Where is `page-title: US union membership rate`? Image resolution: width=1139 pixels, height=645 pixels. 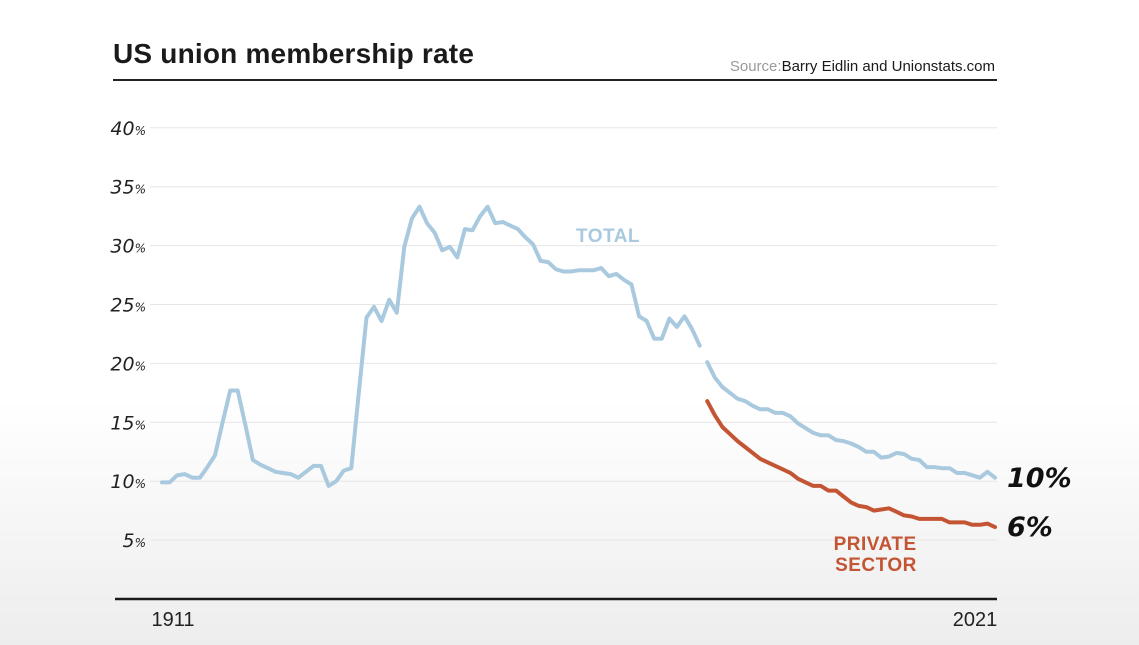
page-title: US union membership rate is located at coordinates (294, 53).